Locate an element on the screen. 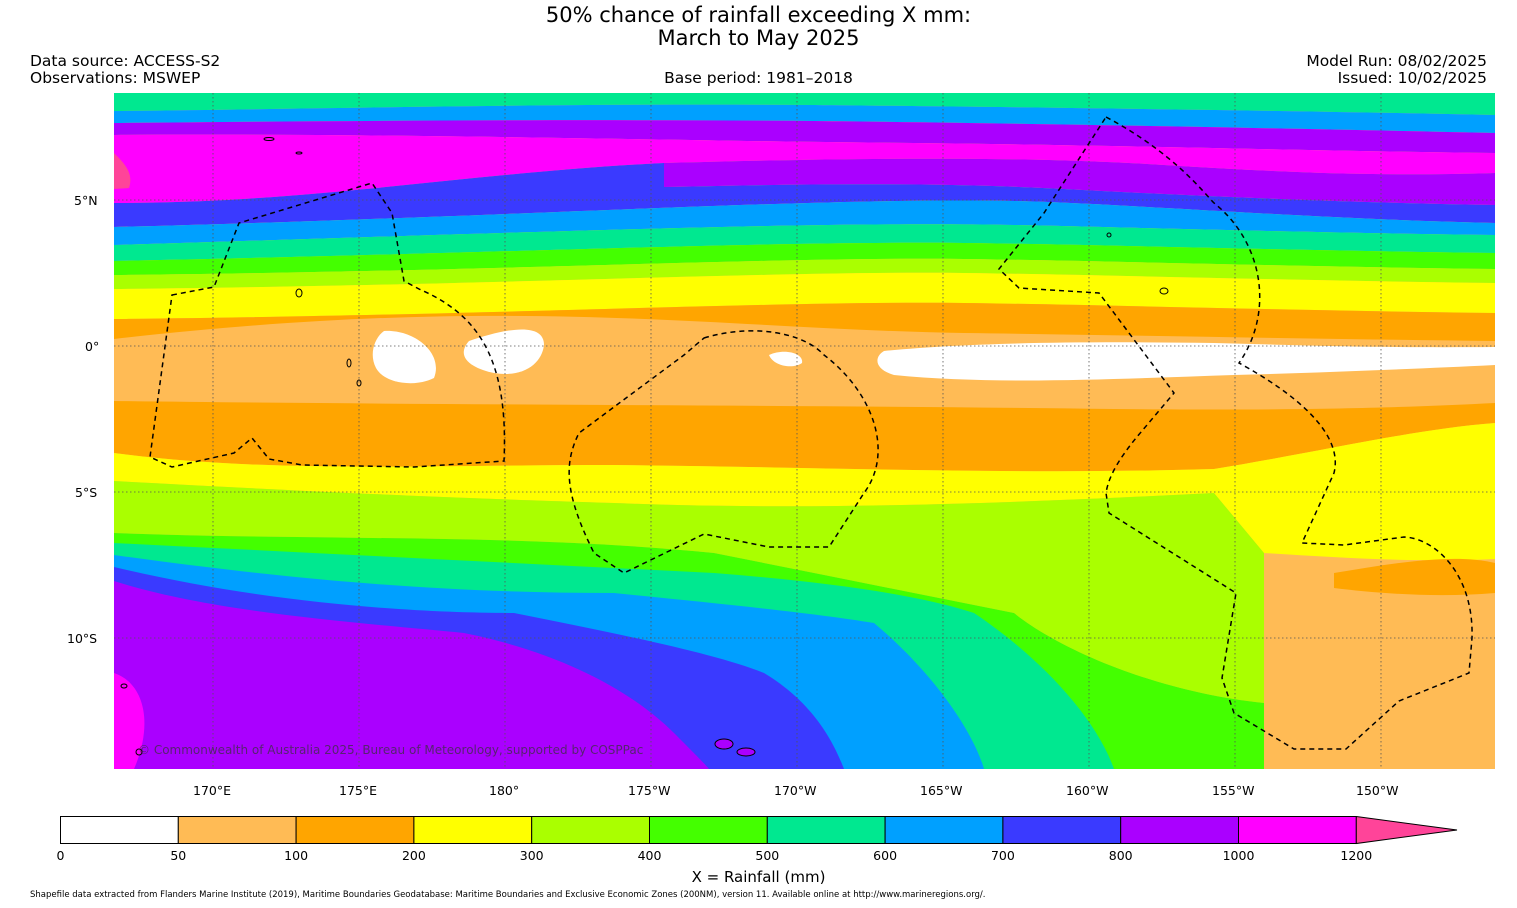 This screenshot has height=908, width=1517. colorbar-tick-label: 700 is located at coordinates (1002, 855).